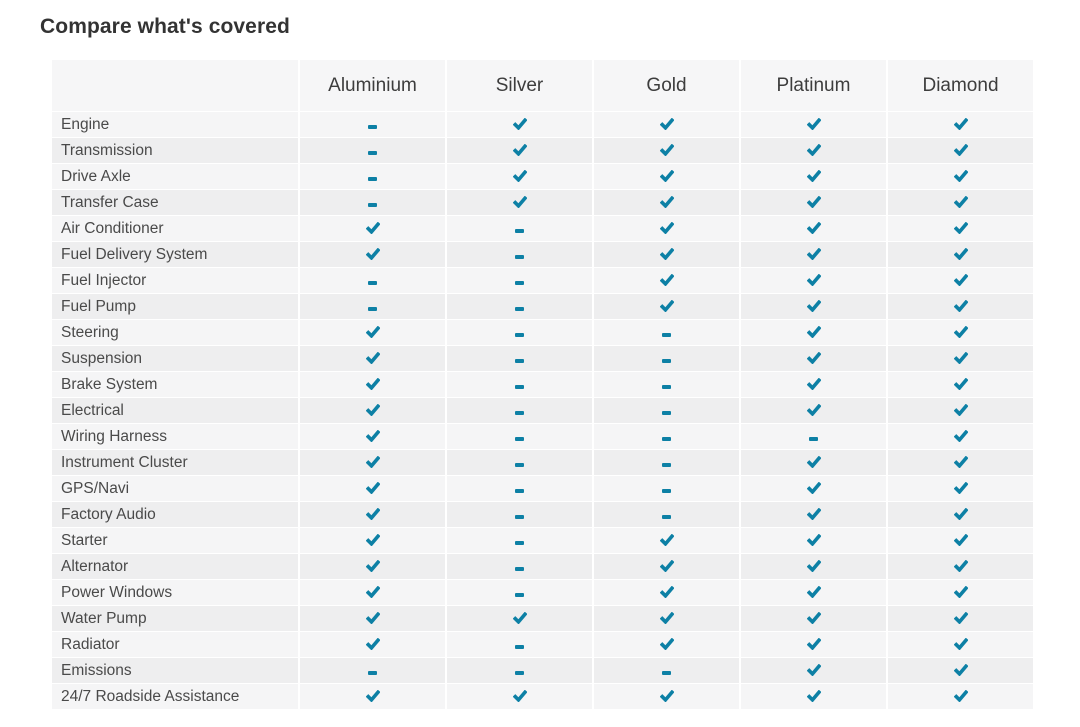 The image size is (1080, 727). I want to click on table-row: Wiring Harness, so click(542, 436).